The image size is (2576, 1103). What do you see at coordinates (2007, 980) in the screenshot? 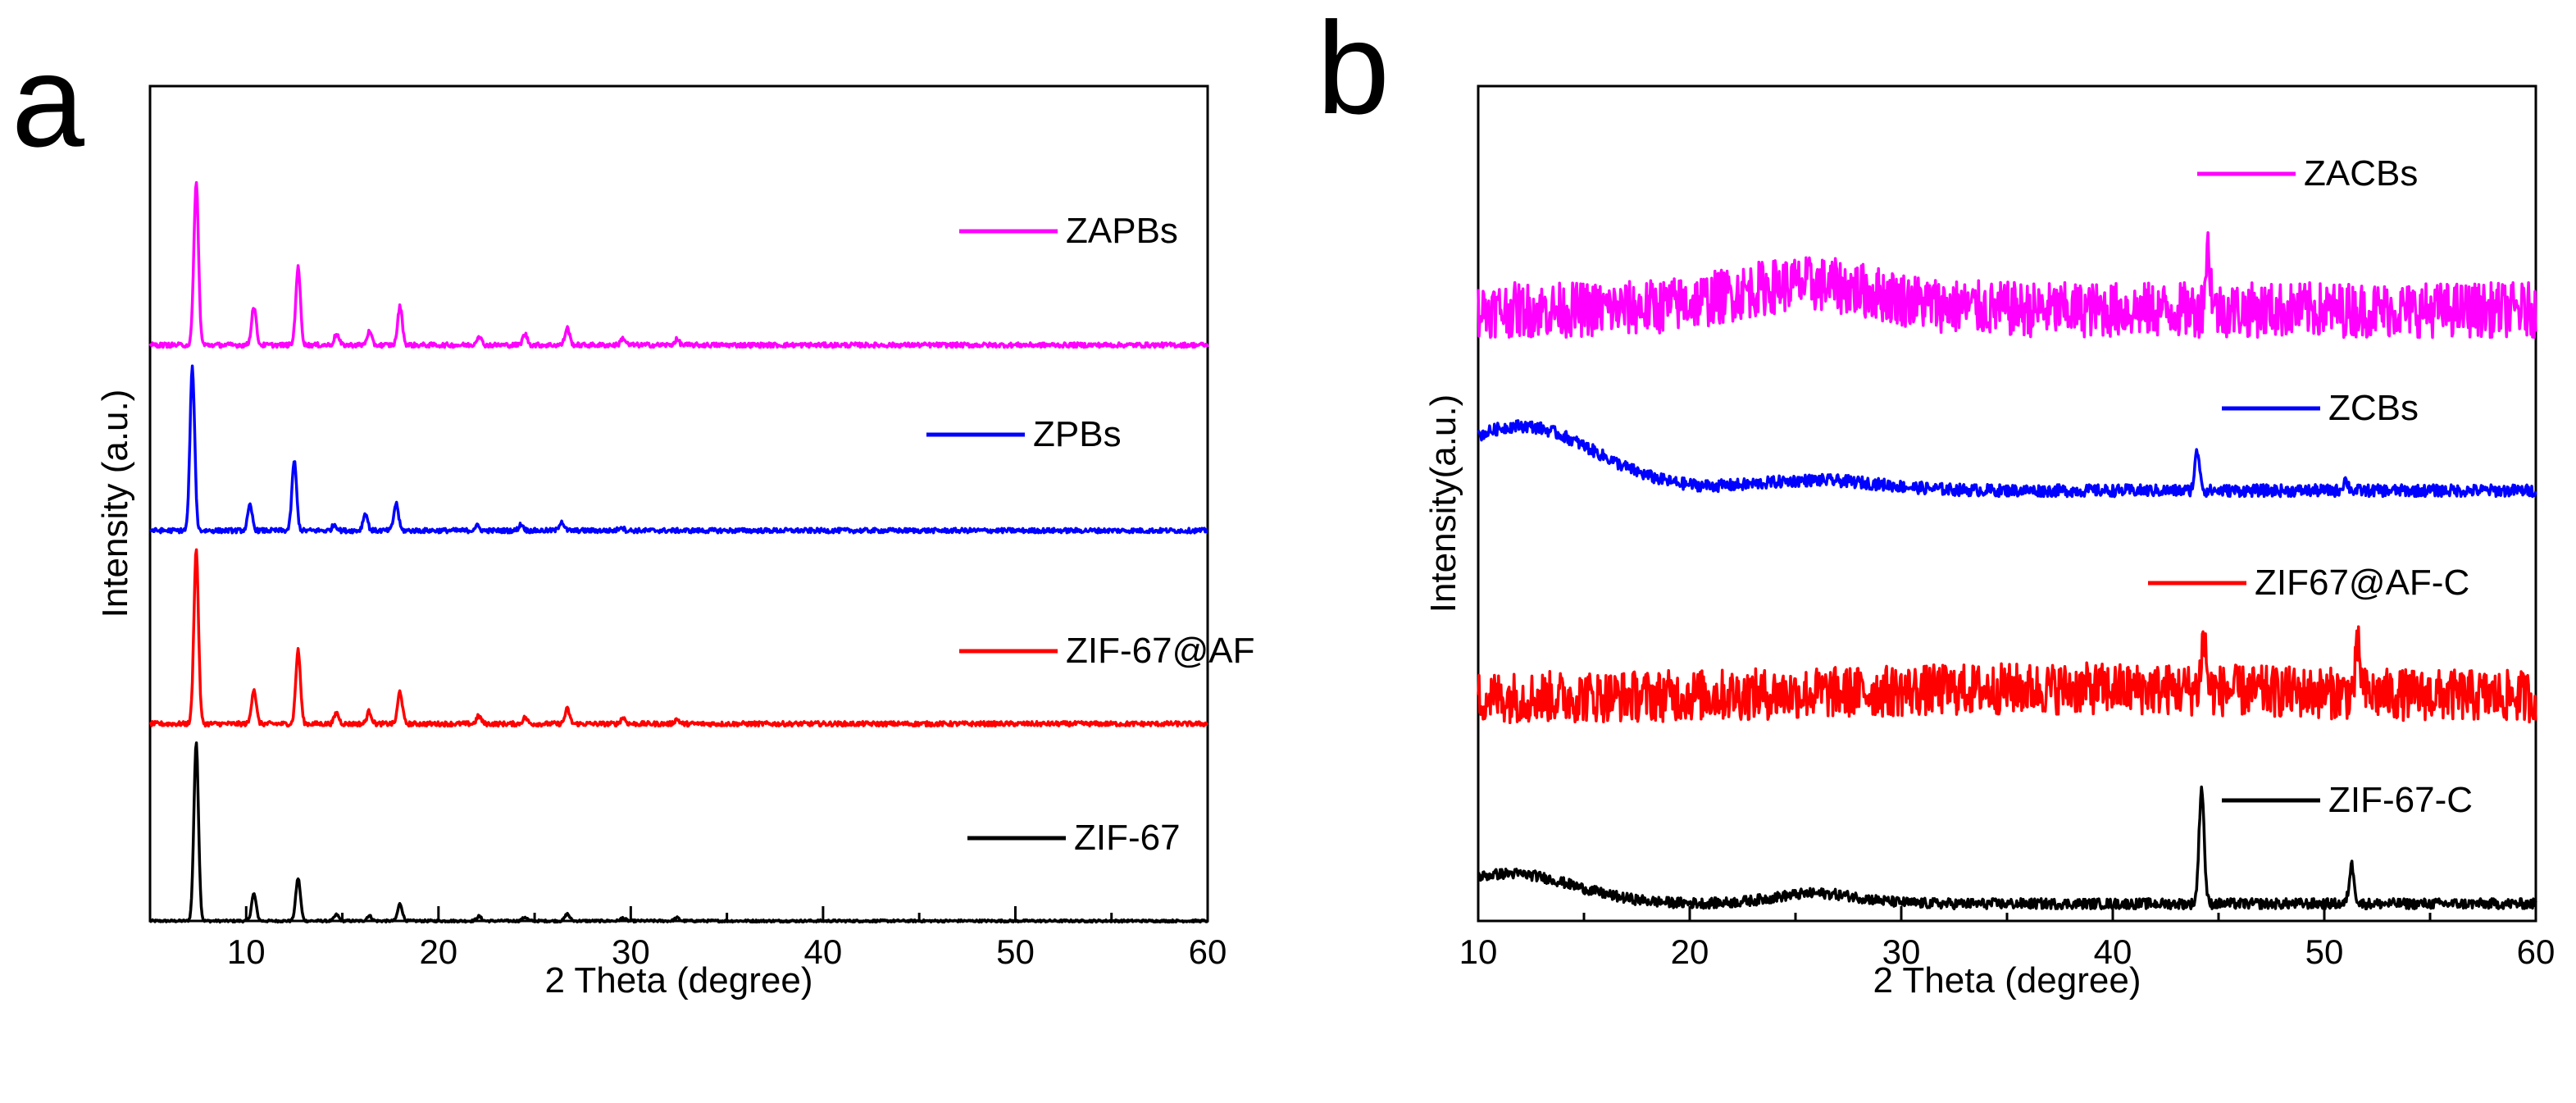
I see `x-axis-label-b: 2 Theta (degree)` at bounding box center [2007, 980].